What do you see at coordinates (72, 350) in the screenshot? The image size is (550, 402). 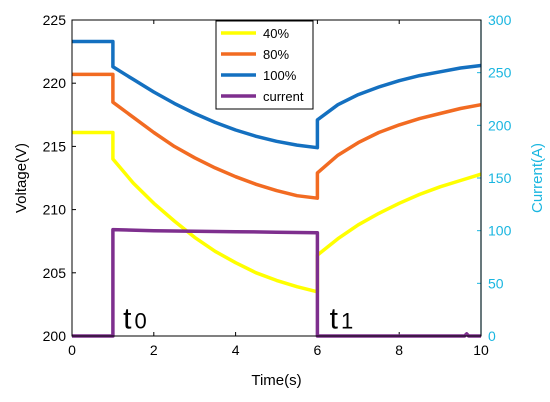 I see `x-tick-label: 0` at bounding box center [72, 350].